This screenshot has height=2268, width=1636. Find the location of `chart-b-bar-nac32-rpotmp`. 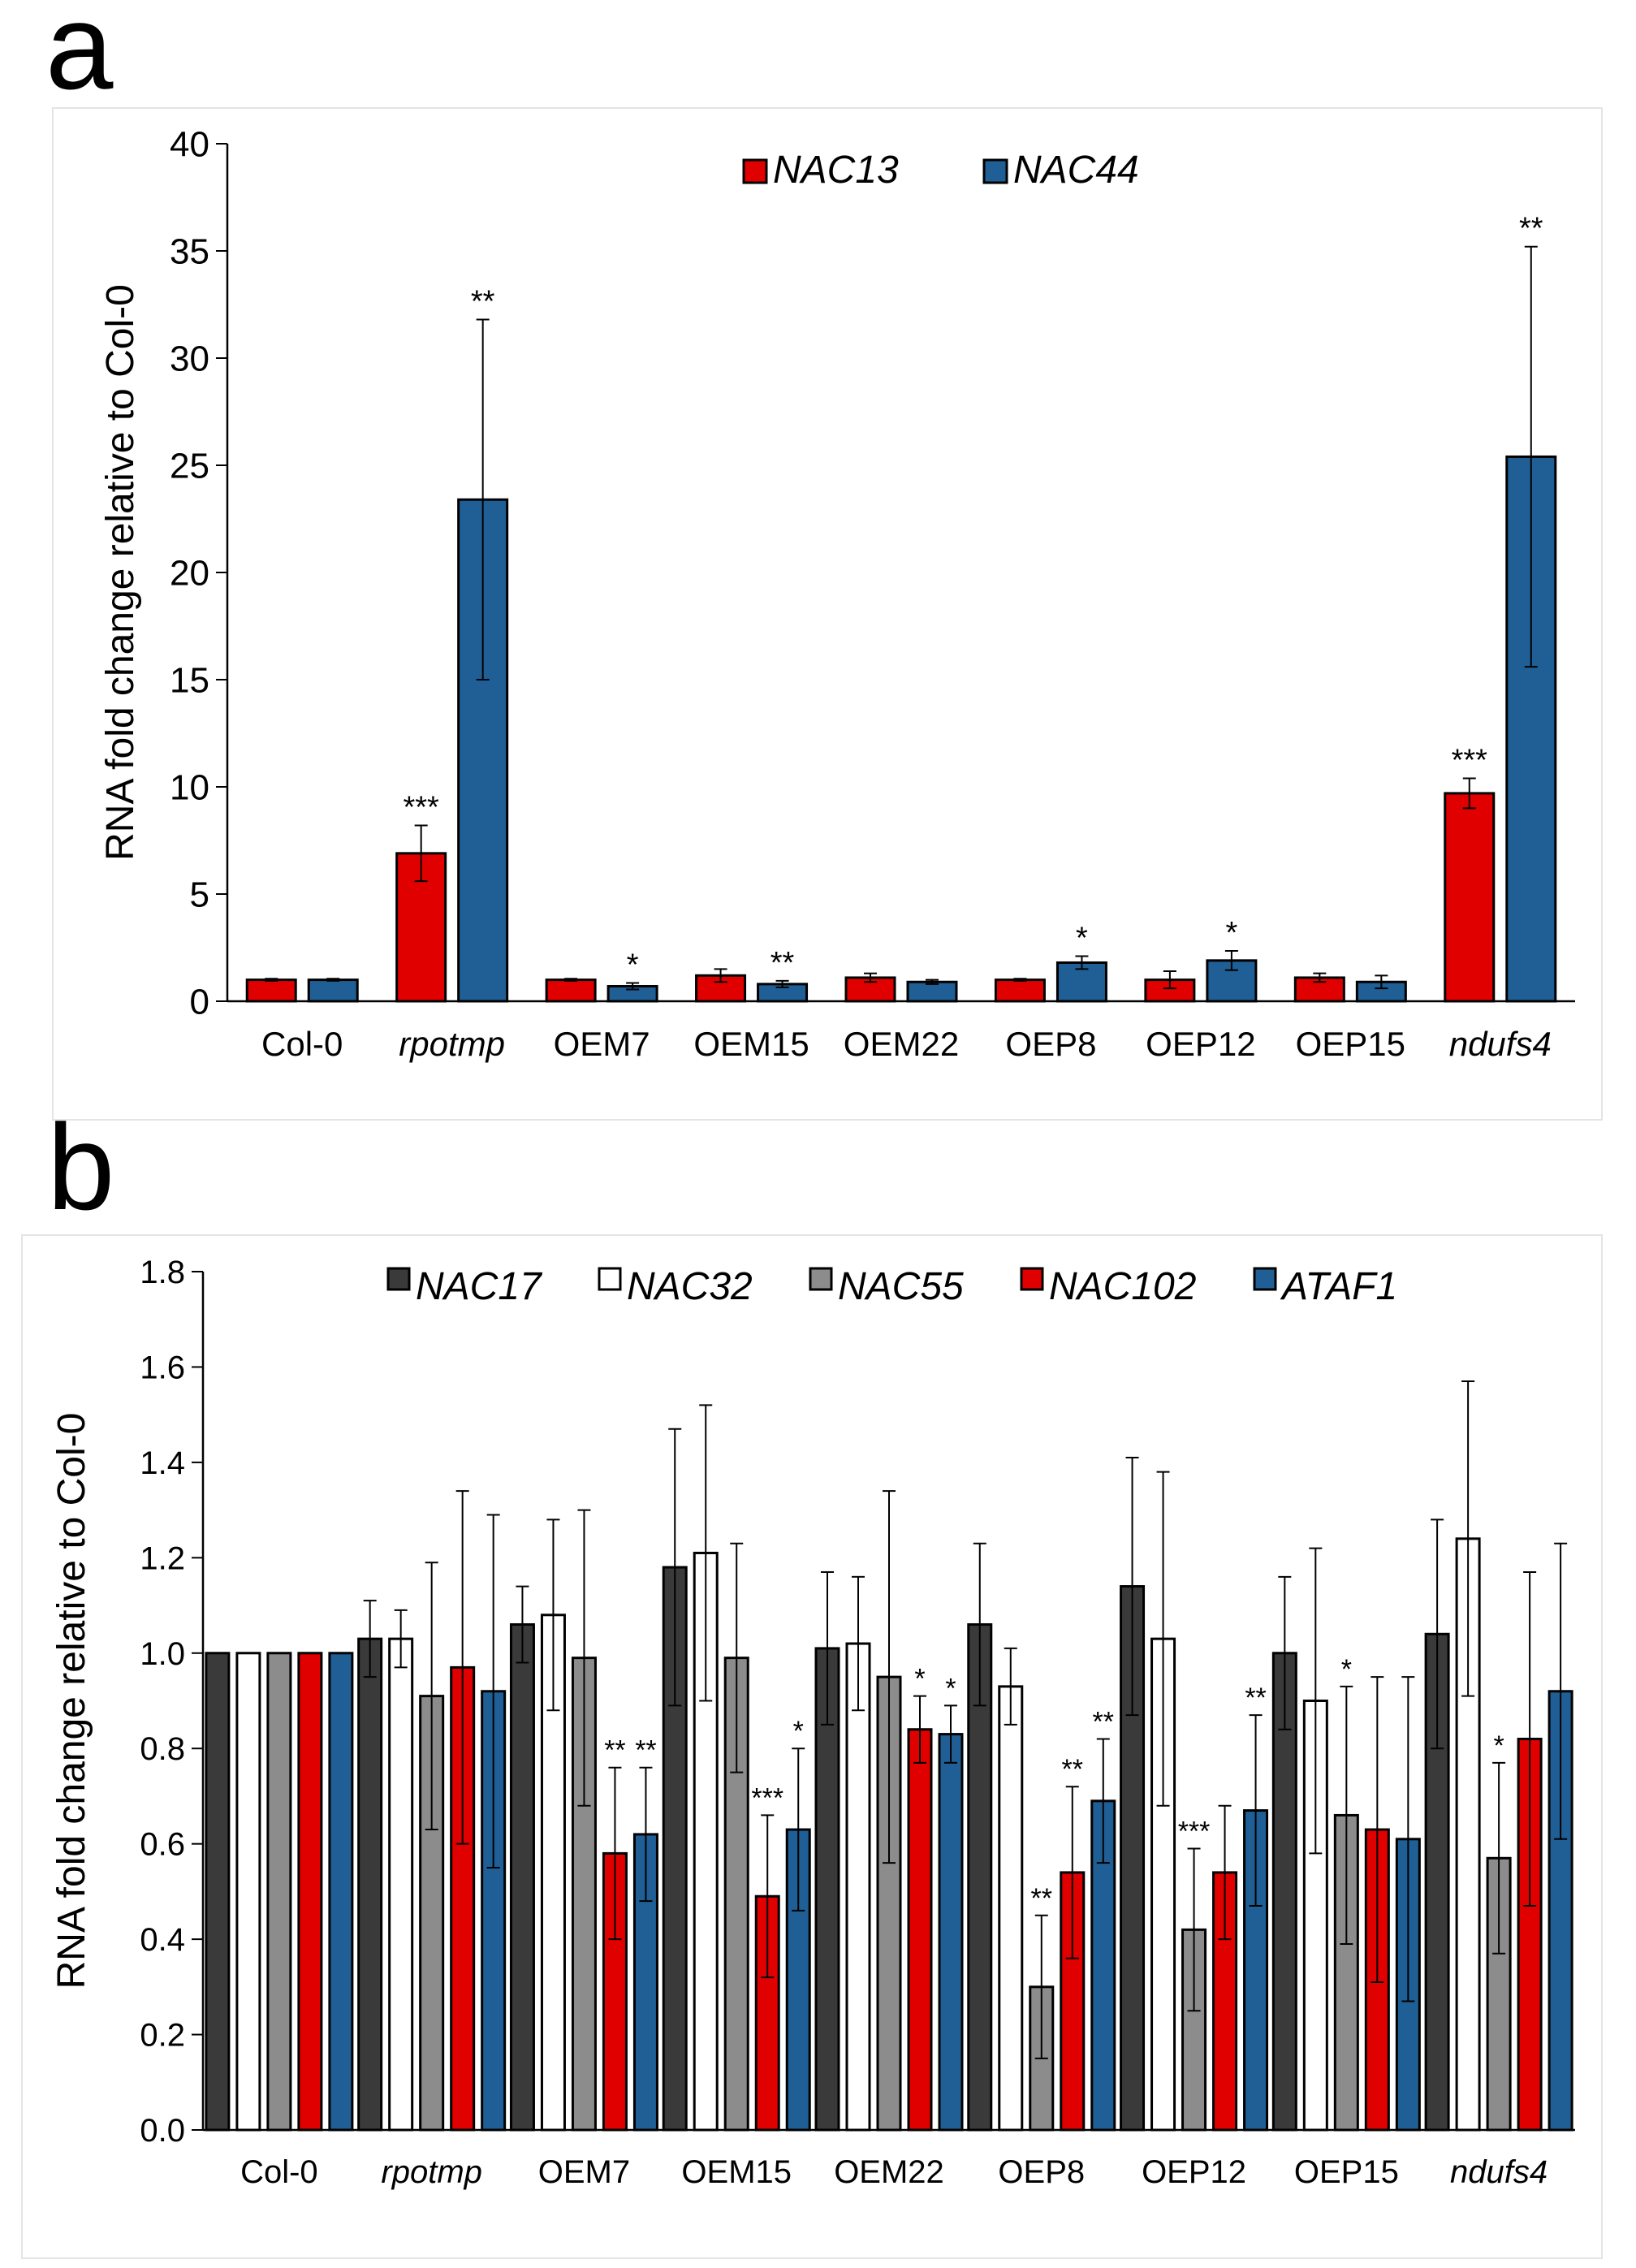

chart-b-bar-nac32-rpotmp is located at coordinates (401, 1884).